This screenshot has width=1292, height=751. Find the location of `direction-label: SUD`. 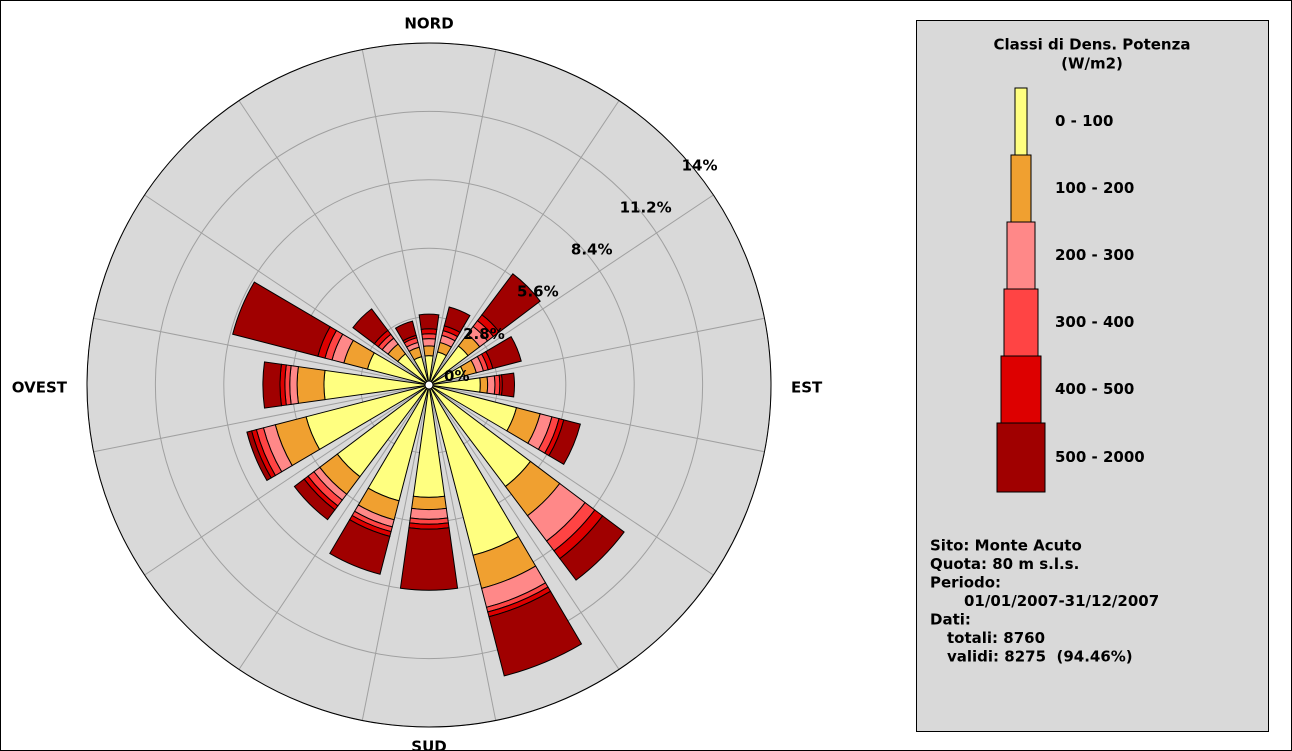

direction-label: SUD is located at coordinates (428, 744).